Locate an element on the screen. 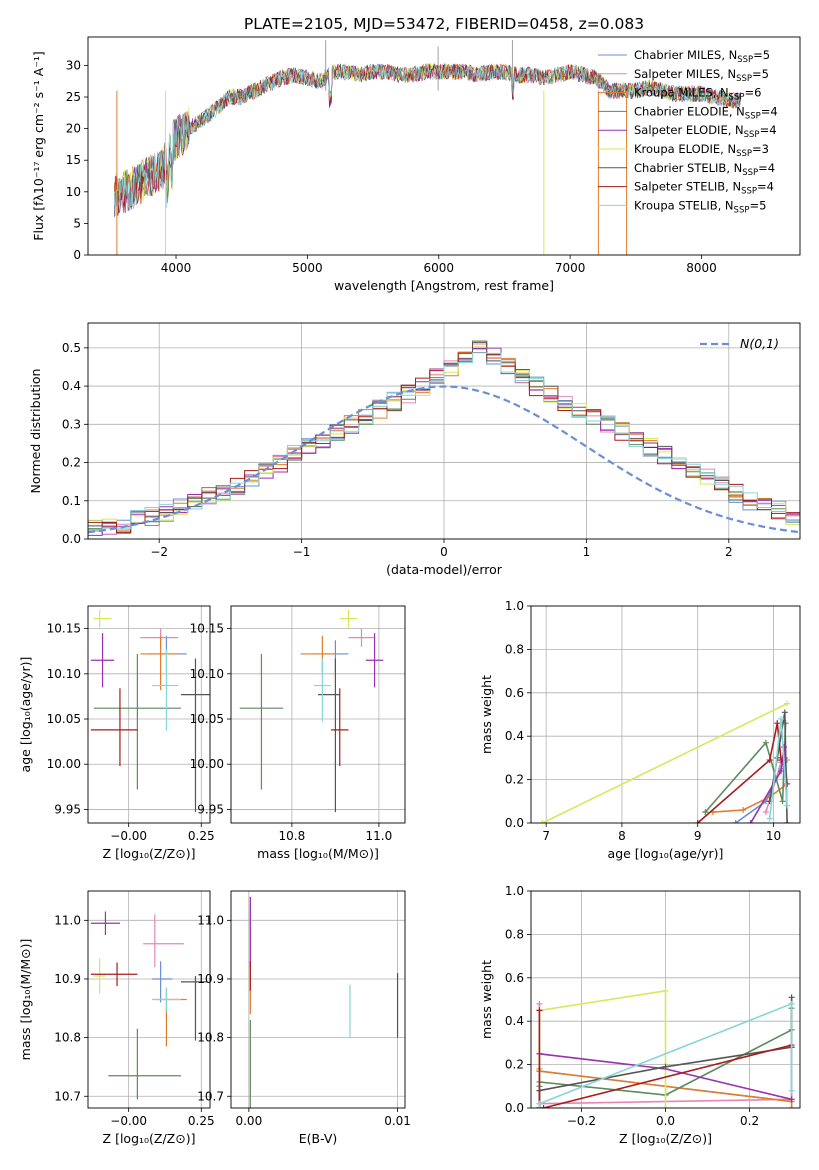 This screenshot has height=1170, width=819. y-tick-label: 20 is located at coordinates (73, 129).